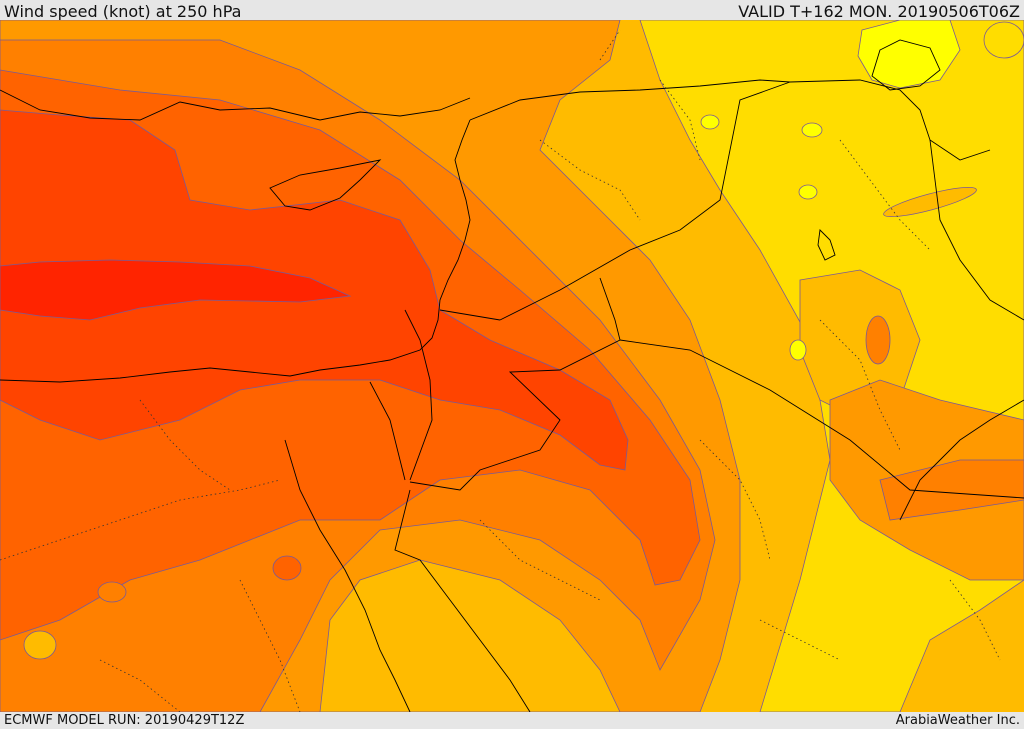  Describe the element at coordinates (976, 230) in the screenshot. I see `border-iran-iraq` at that location.